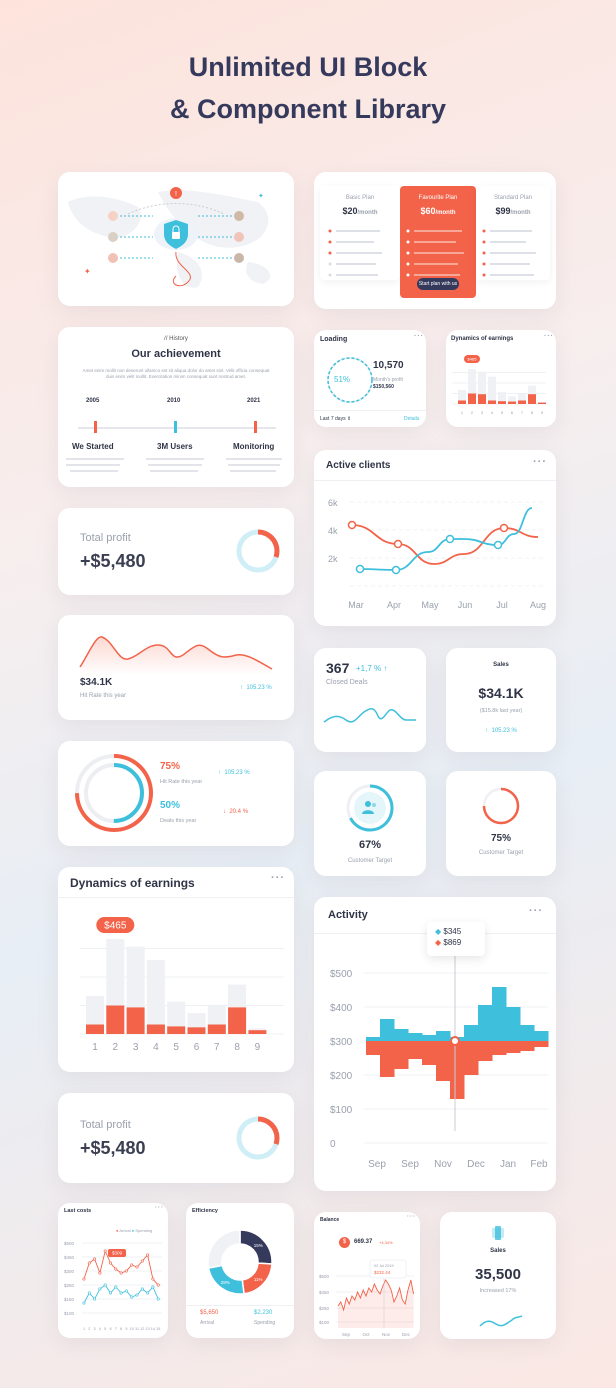 The image size is (616, 1388). What do you see at coordinates (341, 1042) in the screenshot?
I see `y-tick-label: $300` at bounding box center [341, 1042].